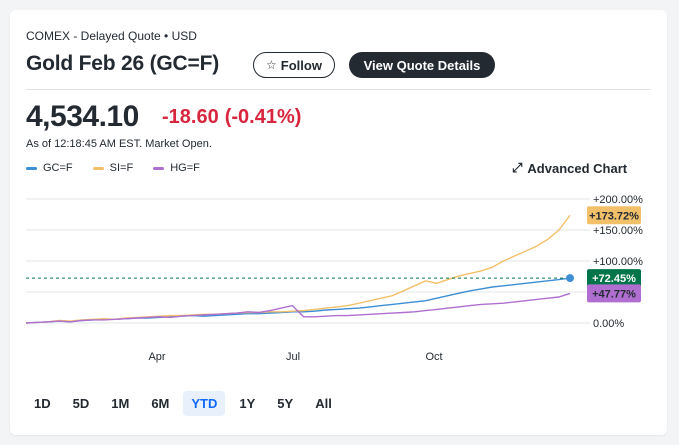 Image resolution: width=679 pixels, height=445 pixels. I want to click on x-tick-label: Jul, so click(293, 357).